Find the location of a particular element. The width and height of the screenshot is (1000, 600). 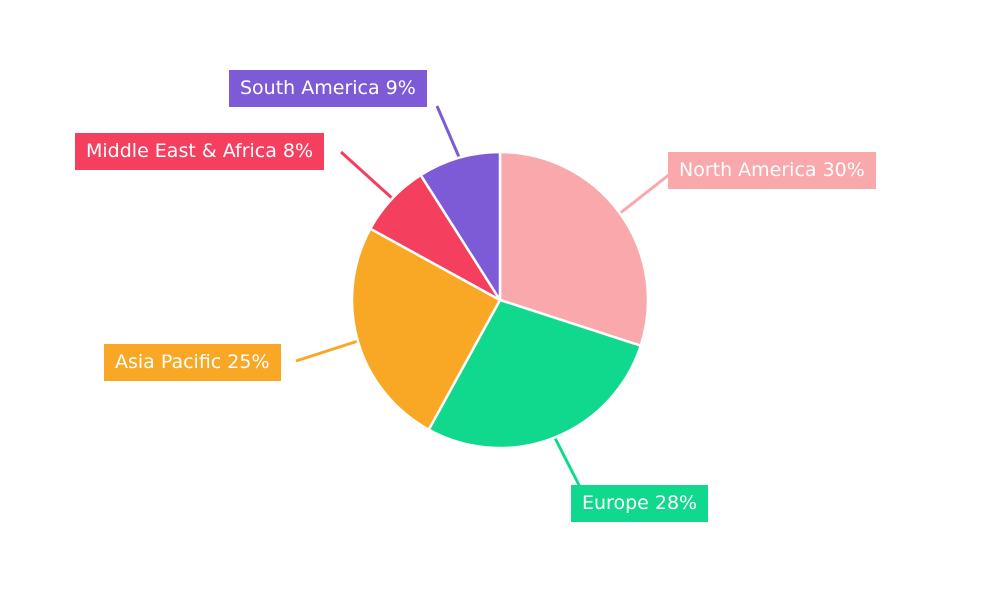

pie-slice-north-america is located at coordinates (574, 248).